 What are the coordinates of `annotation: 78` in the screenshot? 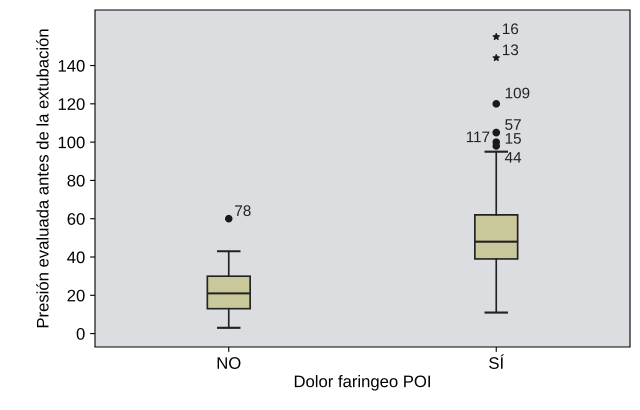 It's located at (243, 210).